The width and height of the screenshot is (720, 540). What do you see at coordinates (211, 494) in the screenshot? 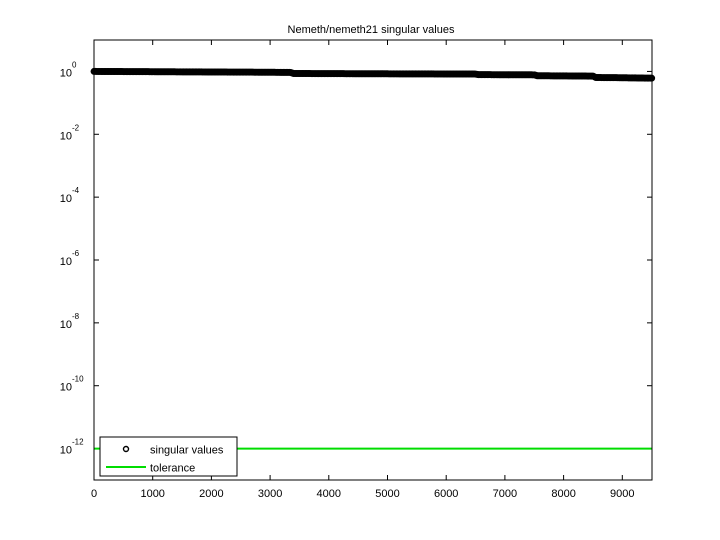
I see `x-tick-label: 2000` at bounding box center [211, 494].